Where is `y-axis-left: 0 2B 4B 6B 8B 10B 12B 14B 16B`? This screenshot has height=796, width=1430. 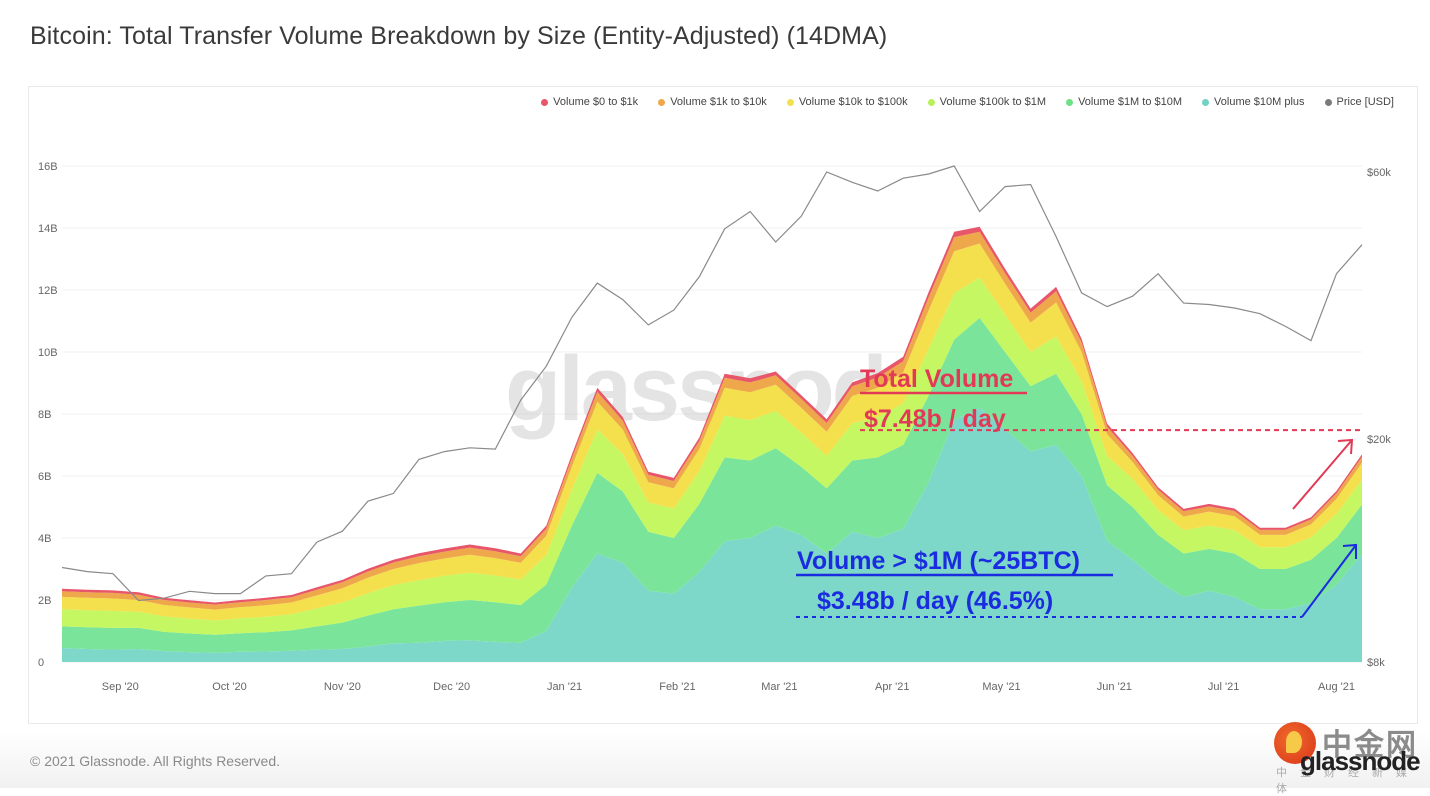
y-axis-left: 0 2B 4B 6B 8B 10B 12B 14B 16B is located at coordinates (48, 415).